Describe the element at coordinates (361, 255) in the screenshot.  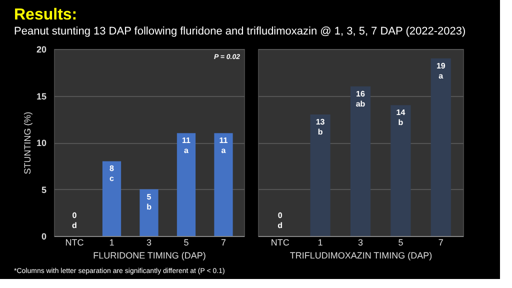
I see `x-axis-title: TRIFLUDIMOXAZIN TIMING (DAP)` at that location.